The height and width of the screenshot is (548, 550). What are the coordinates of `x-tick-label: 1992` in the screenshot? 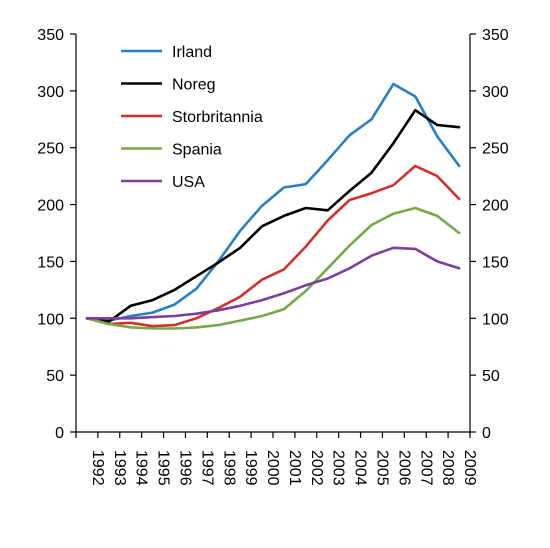 It's located at (97, 468).